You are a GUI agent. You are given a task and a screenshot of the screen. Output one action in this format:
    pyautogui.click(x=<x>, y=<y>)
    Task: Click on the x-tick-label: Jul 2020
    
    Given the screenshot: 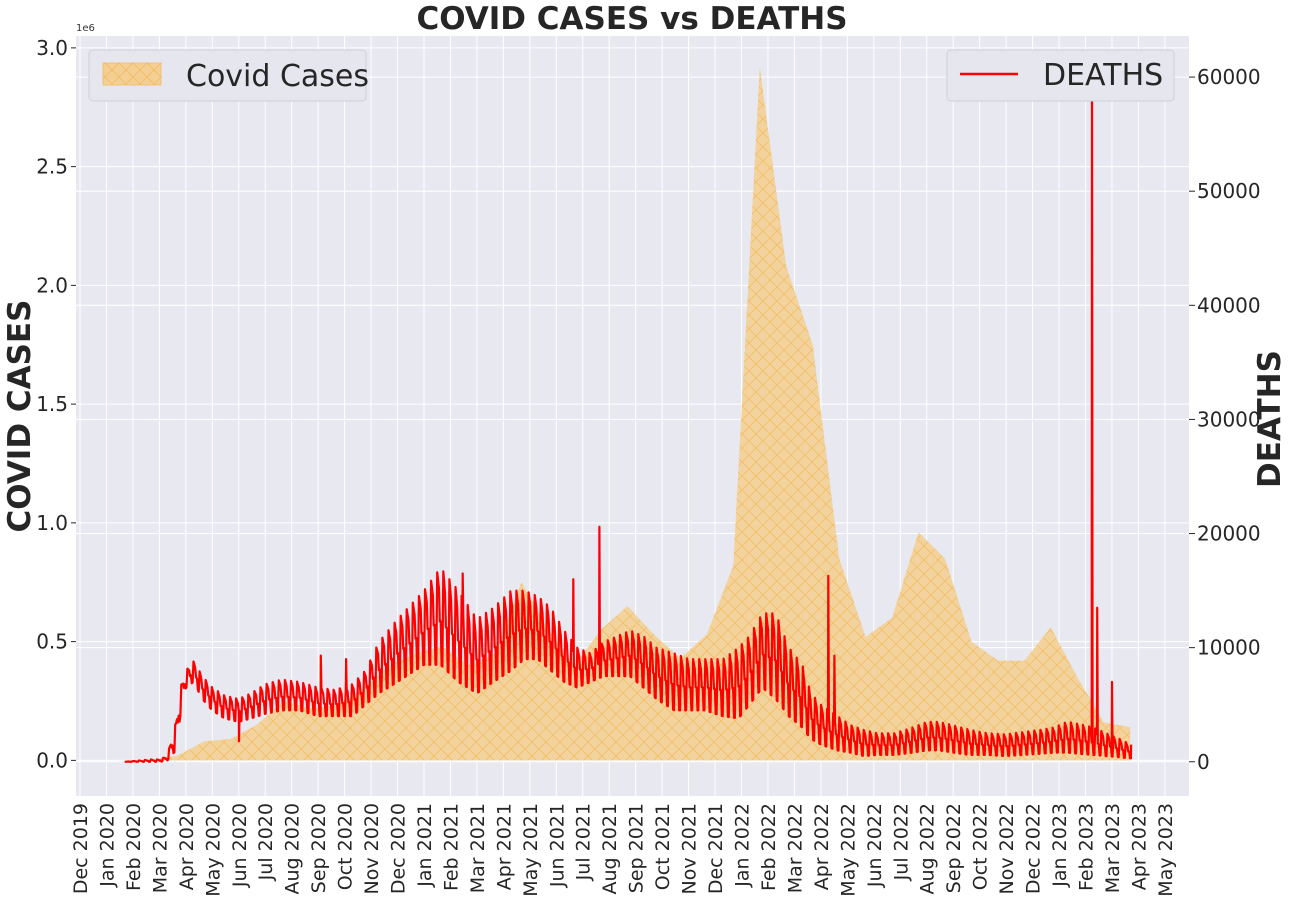 What is the action you would take?
    pyautogui.click(x=266, y=842)
    